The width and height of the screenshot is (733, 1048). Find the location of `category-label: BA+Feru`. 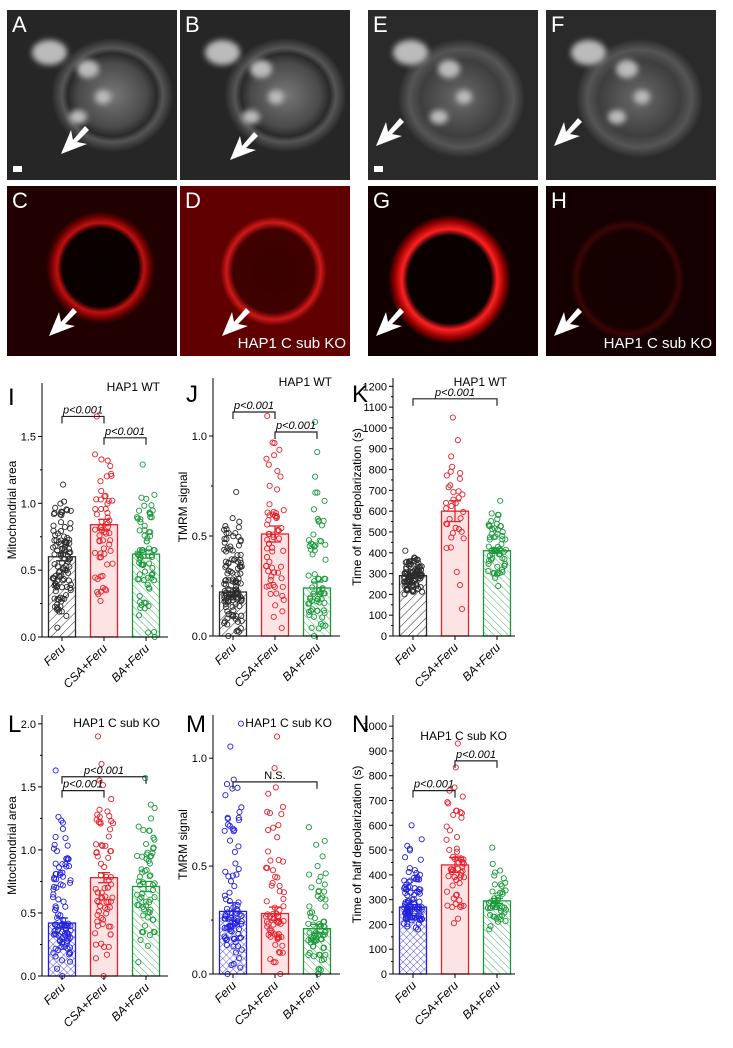

category-label: BA+Feru is located at coordinates (481, 1000).